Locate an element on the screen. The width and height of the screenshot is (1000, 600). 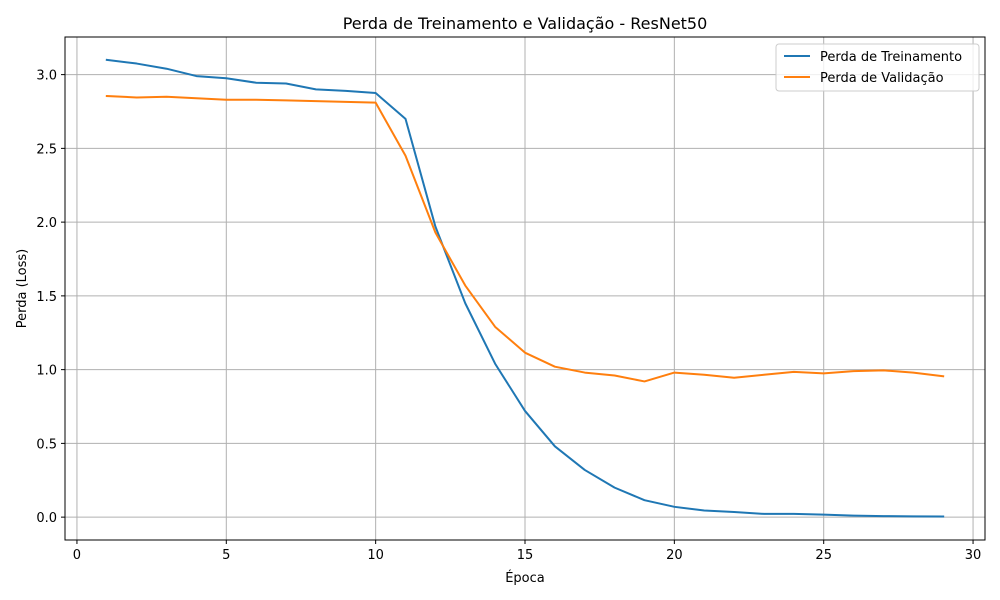
x-tick-label: 15 is located at coordinates (525, 555).